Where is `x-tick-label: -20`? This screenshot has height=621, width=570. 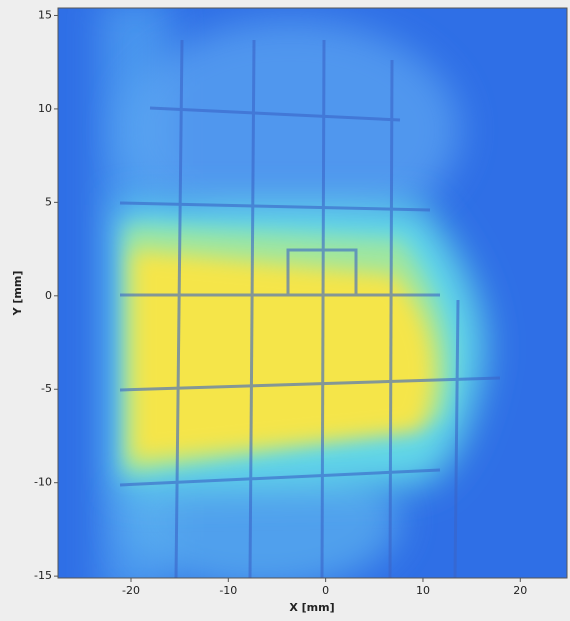 x-tick-label: -20 is located at coordinates (131, 590).